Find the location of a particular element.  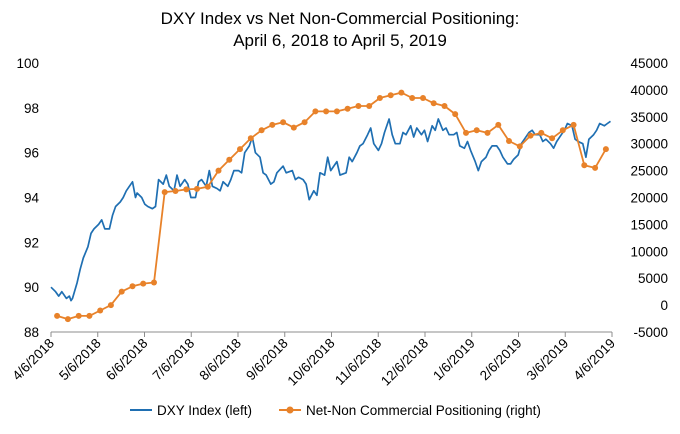

left-tick-label: 92 is located at coordinates (31, 242).